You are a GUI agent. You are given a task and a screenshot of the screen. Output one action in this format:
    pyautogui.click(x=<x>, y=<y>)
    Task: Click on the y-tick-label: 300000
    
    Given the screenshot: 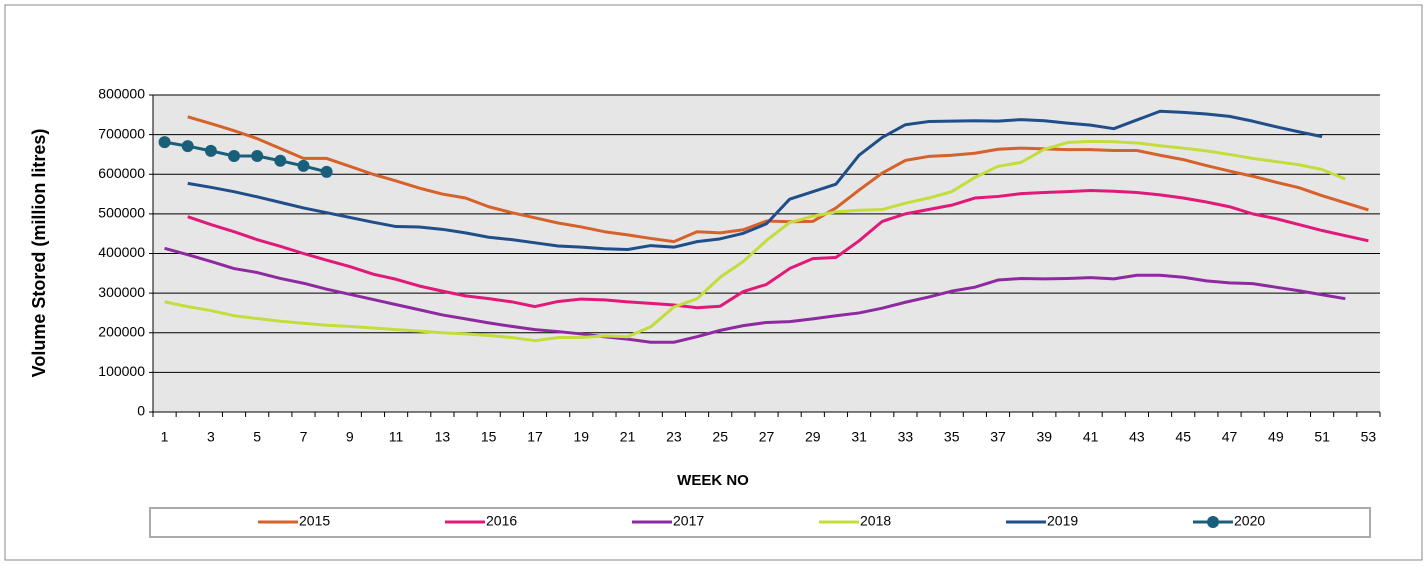 What is the action you would take?
    pyautogui.click(x=121, y=292)
    